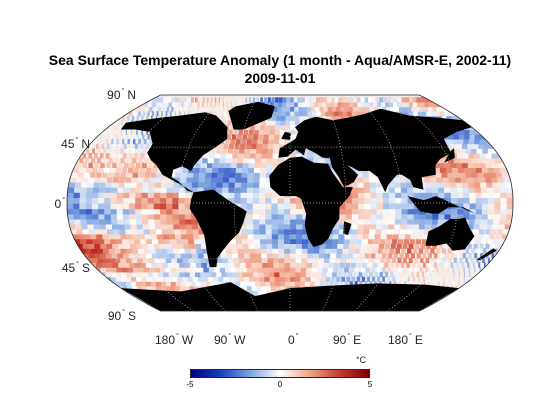  What do you see at coordinates (280, 384) in the screenshot?
I see `colorbar-tick-mid: 0` at bounding box center [280, 384].